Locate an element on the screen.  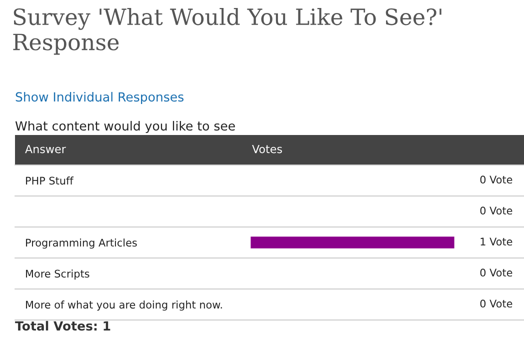
y-axis-title: Answer is located at coordinates (45, 149).